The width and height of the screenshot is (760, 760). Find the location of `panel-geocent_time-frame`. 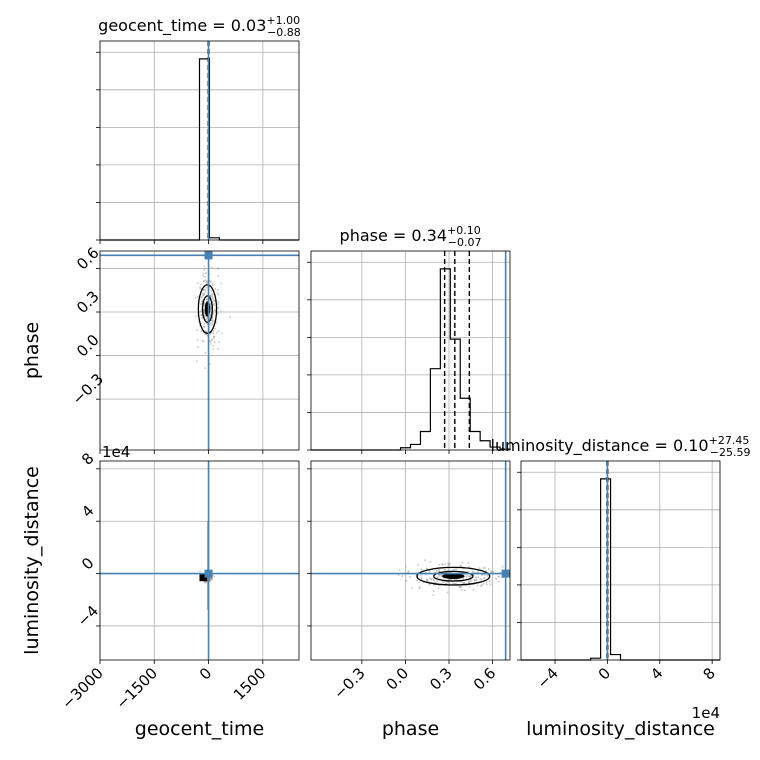

panel-geocent_time-frame is located at coordinates (199, 140).